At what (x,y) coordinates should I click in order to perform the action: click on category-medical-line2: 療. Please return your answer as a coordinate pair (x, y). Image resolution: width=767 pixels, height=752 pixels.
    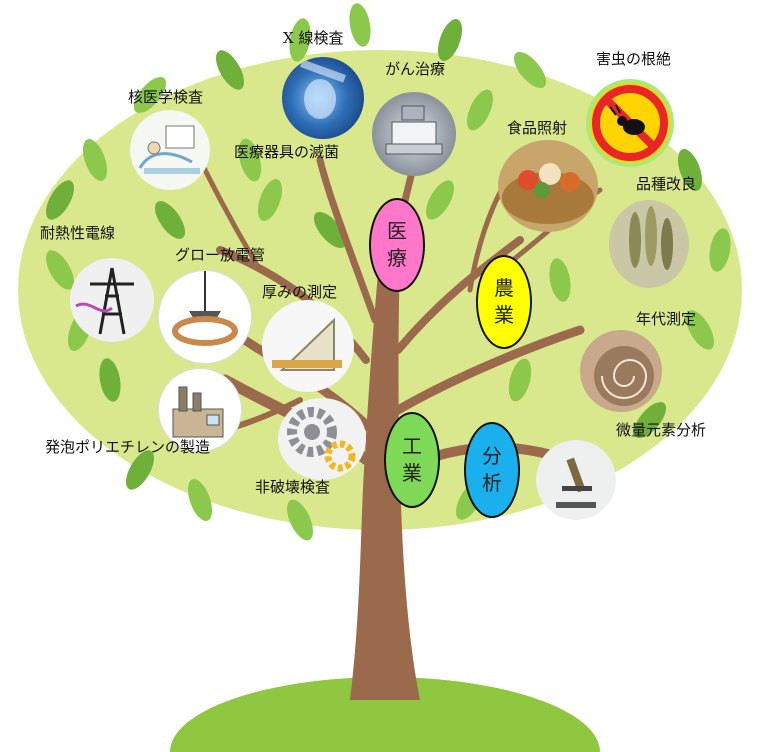
    Looking at the image, I should click on (397, 258).